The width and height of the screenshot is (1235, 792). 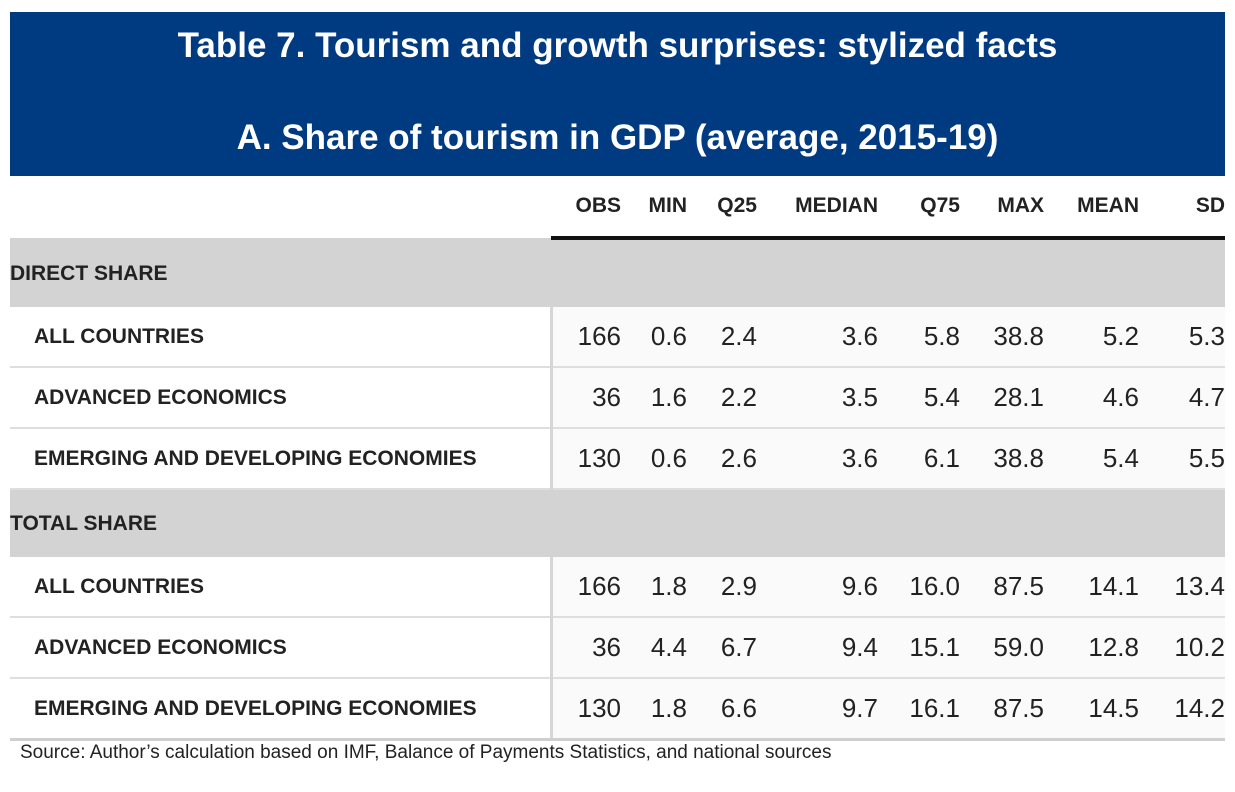 I want to click on col-header: MEDIAN, so click(x=817, y=208).